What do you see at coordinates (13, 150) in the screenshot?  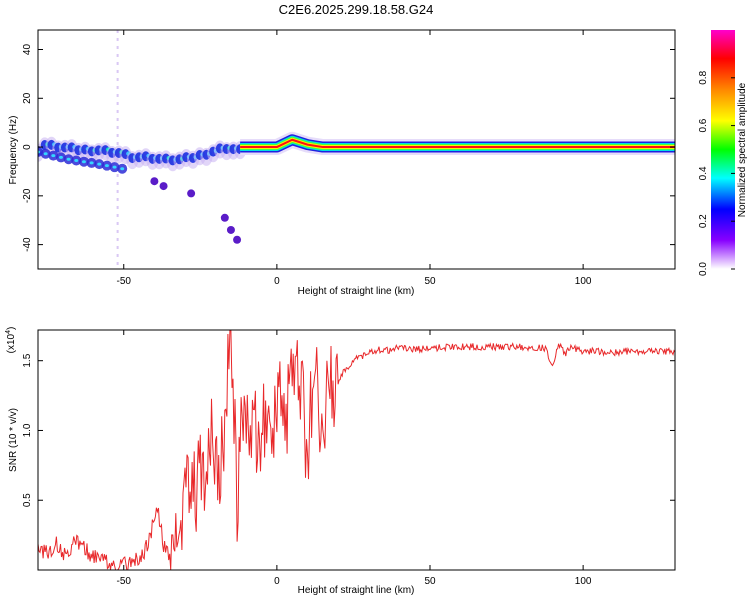 I see `spectrogram-y-label: Frequency (Hz)` at bounding box center [13, 150].